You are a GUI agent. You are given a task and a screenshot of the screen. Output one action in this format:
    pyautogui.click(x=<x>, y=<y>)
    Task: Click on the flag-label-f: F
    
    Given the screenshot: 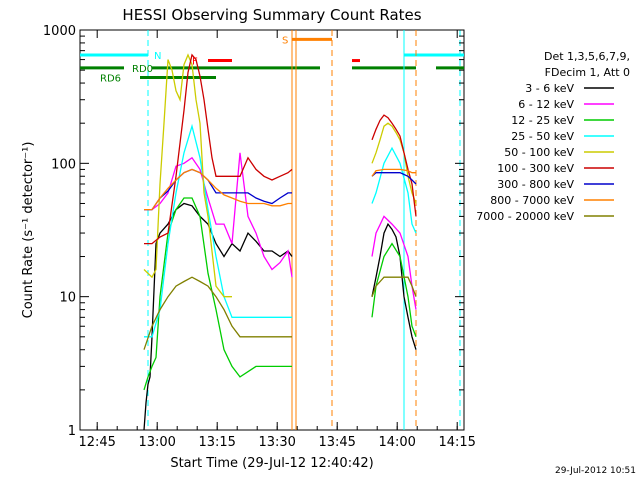 What is the action you would take?
    pyautogui.click(x=195, y=62)
    